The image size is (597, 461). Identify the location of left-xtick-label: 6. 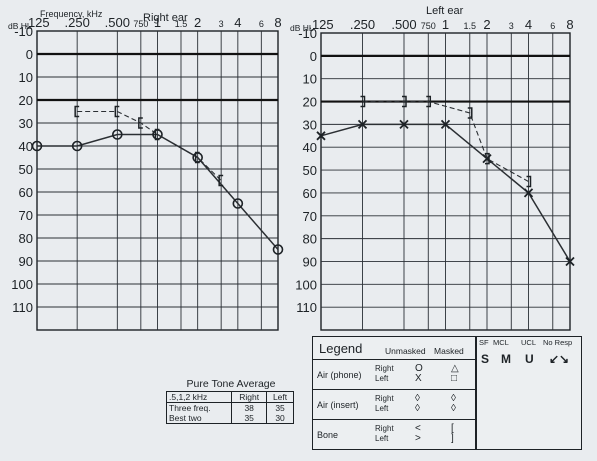
(552, 26).